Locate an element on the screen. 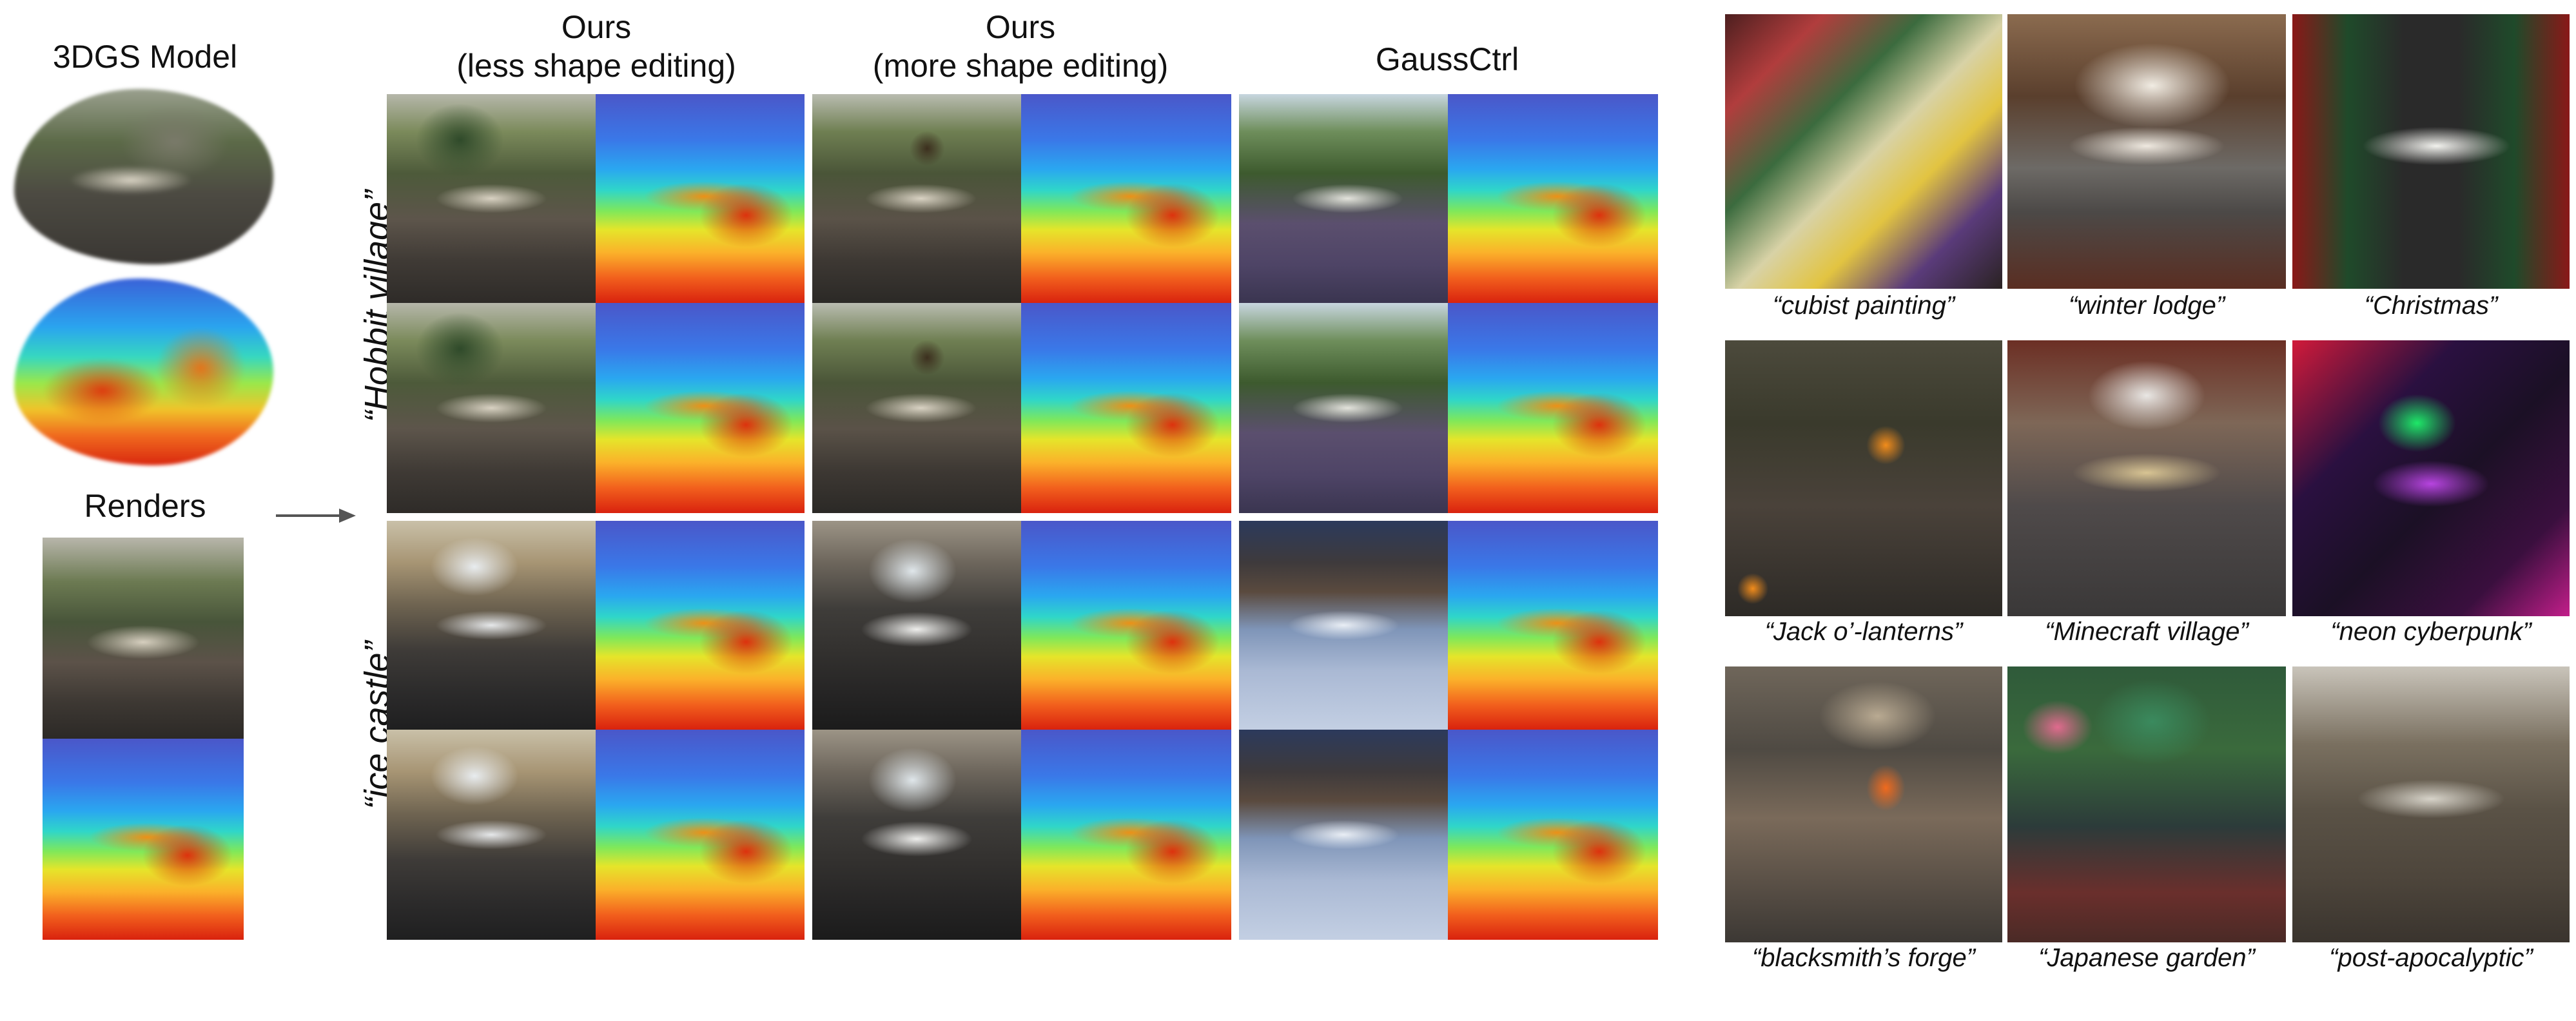 This screenshot has height=1021, width=2576. gallery-image-japanese-garden is located at coordinates (2146, 804).